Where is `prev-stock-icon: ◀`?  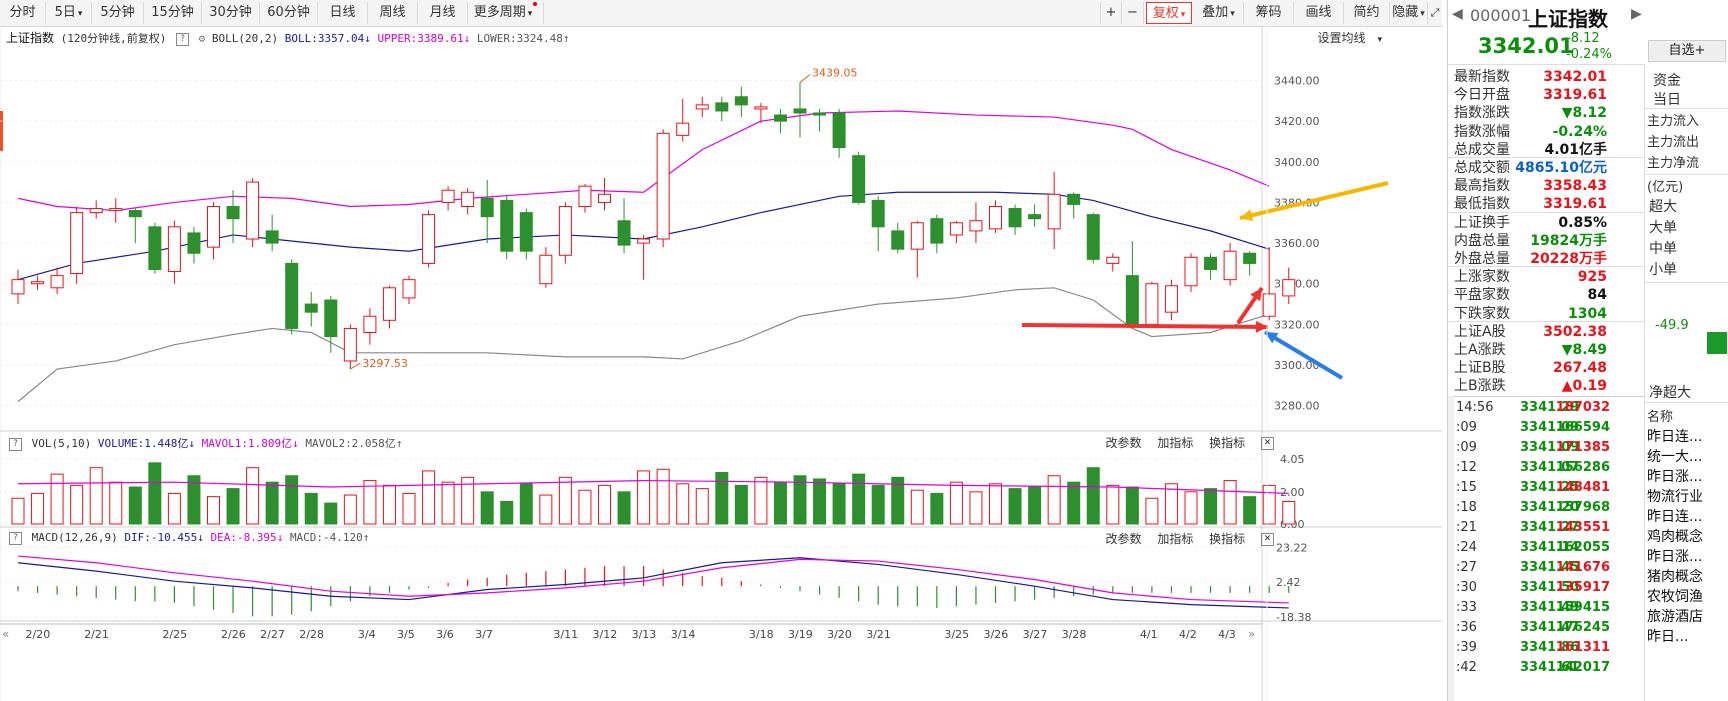
prev-stock-icon: ◀ is located at coordinates (1457, 14).